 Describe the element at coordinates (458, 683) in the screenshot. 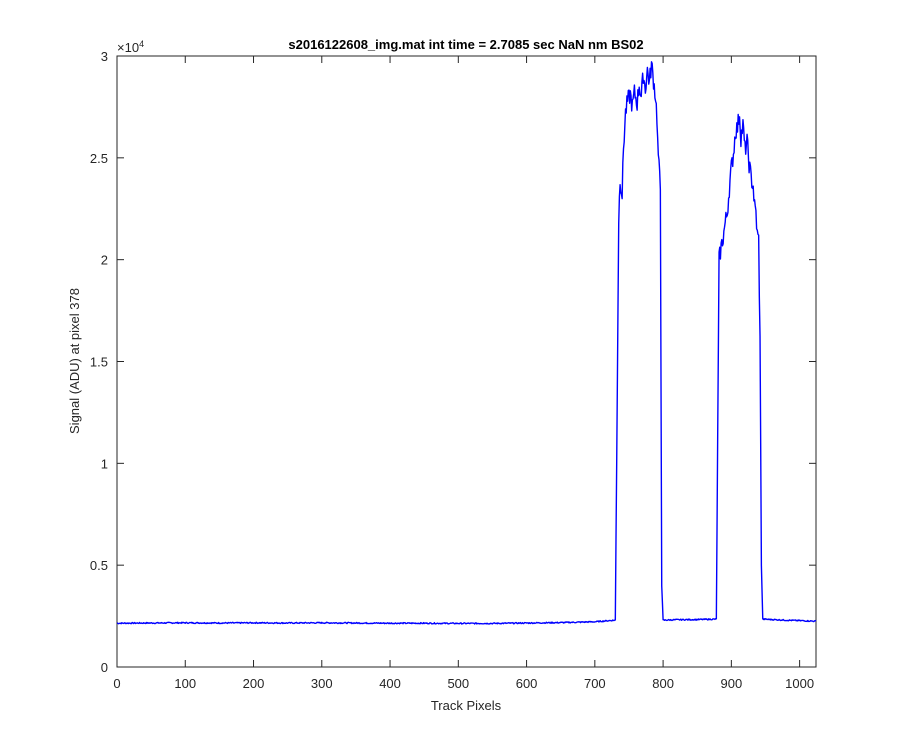

I see `x-tick-label: 500` at that location.